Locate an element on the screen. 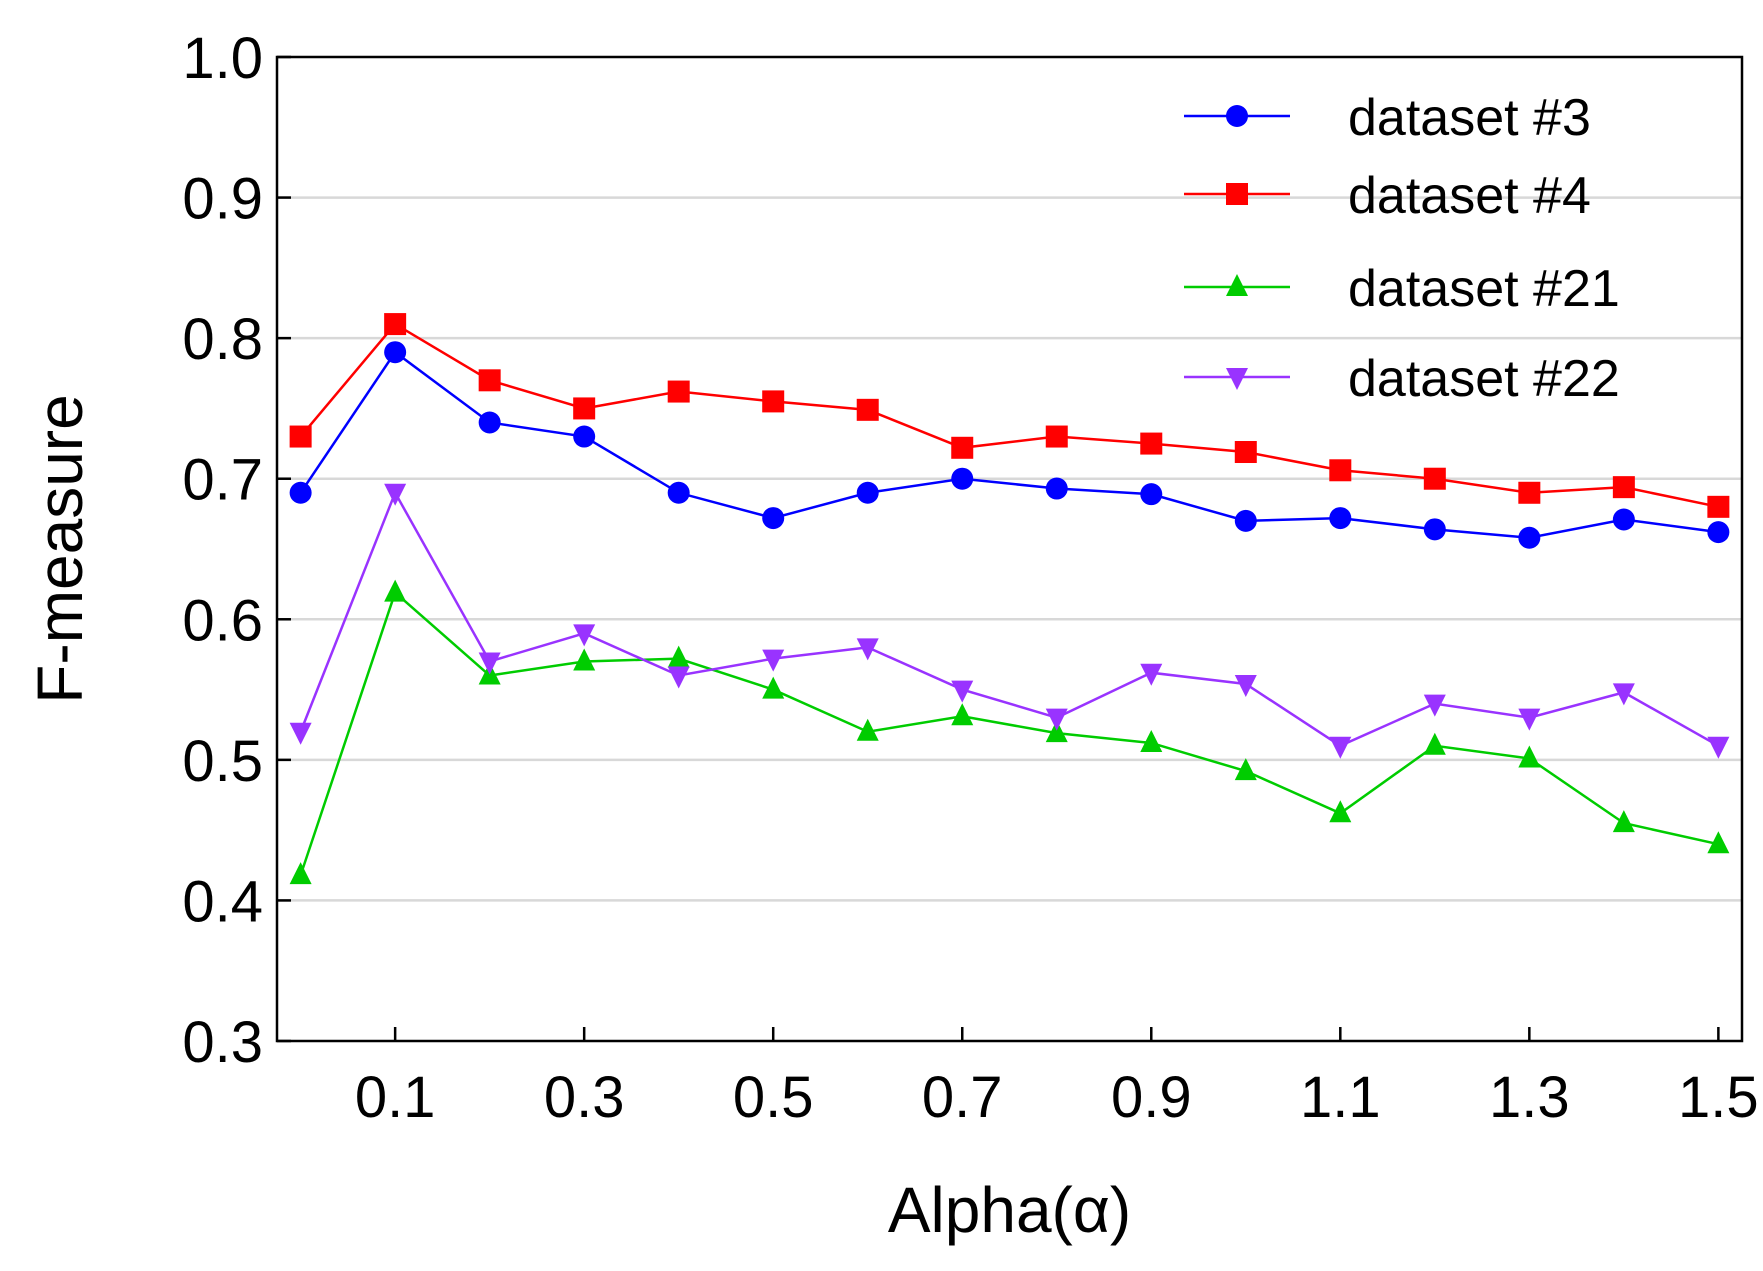 This screenshot has width=1763, height=1271. legend-entry: dataset #21 is located at coordinates (1402, 289).